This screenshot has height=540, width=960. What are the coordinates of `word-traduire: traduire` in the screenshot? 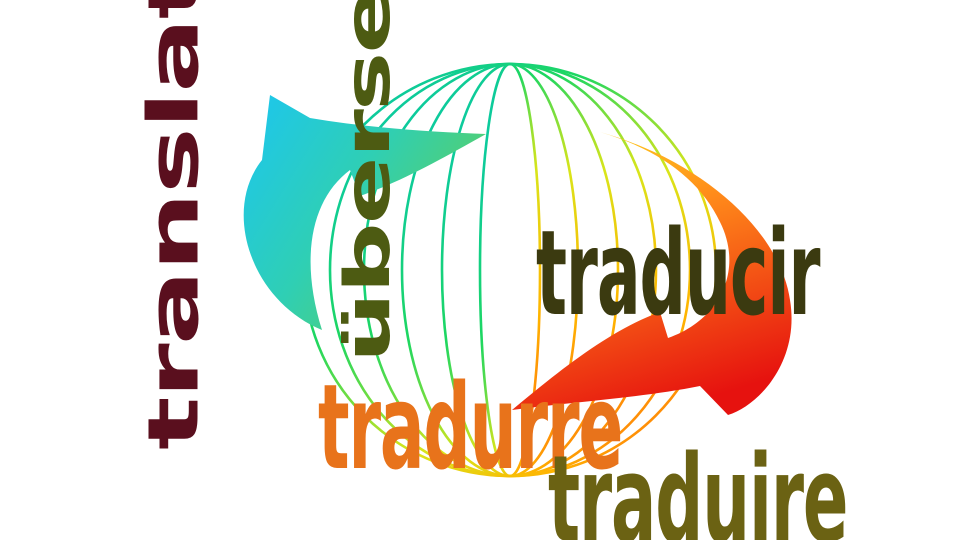 It's located at (698, 485).